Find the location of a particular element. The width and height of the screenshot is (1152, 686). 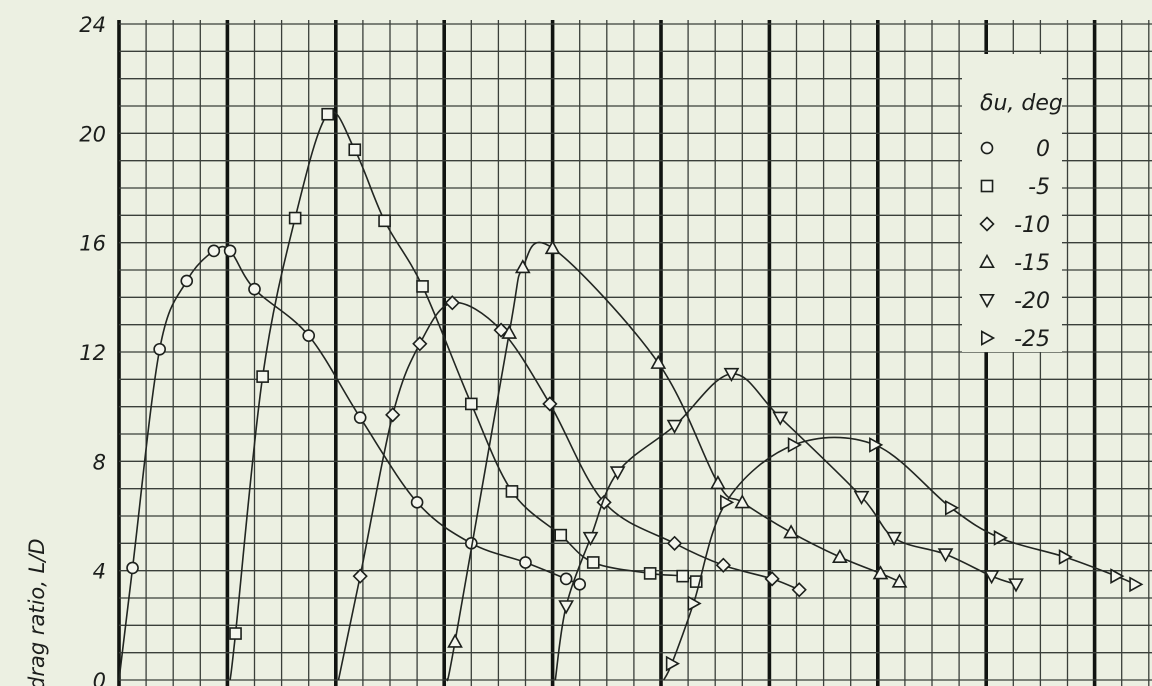

legend-entry: 0 is located at coordinates (1043, 149).